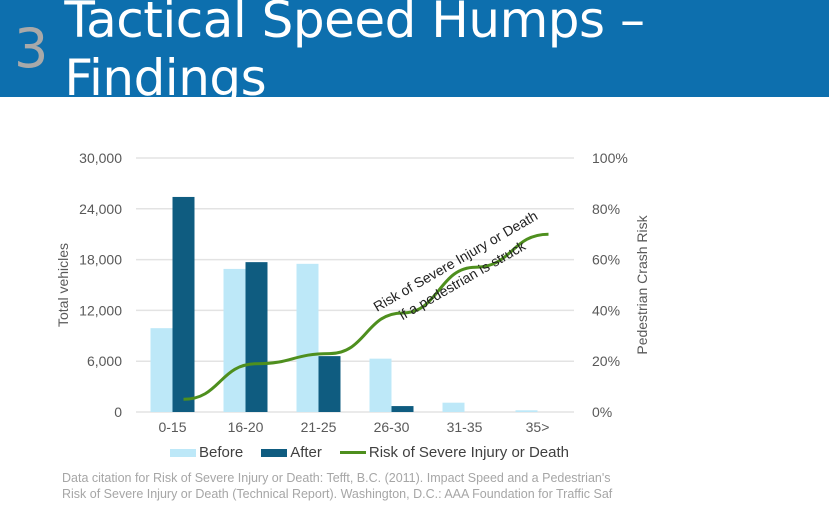  Describe the element at coordinates (319, 427) in the screenshot. I see `x-tick-label: 21-25` at that location.